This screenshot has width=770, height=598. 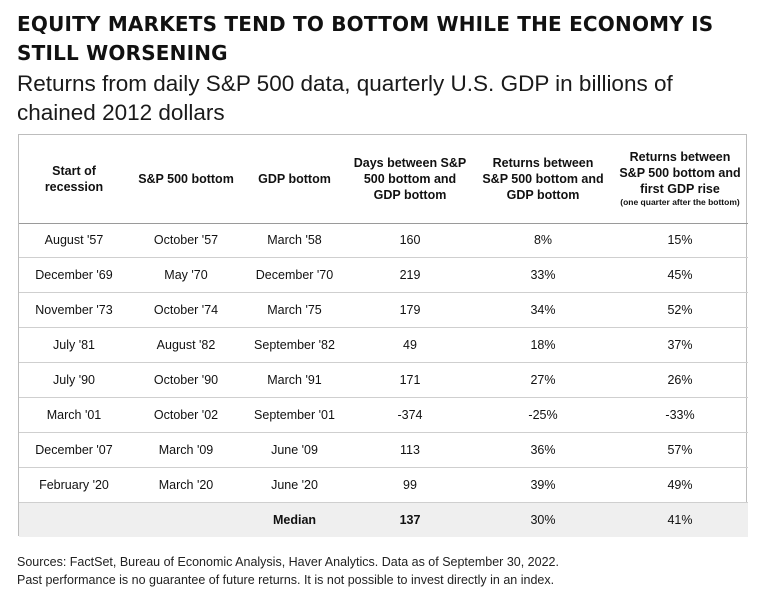 What do you see at coordinates (543, 275) in the screenshot?
I see `returns-gdp-bottom-cell: 33%` at bounding box center [543, 275].